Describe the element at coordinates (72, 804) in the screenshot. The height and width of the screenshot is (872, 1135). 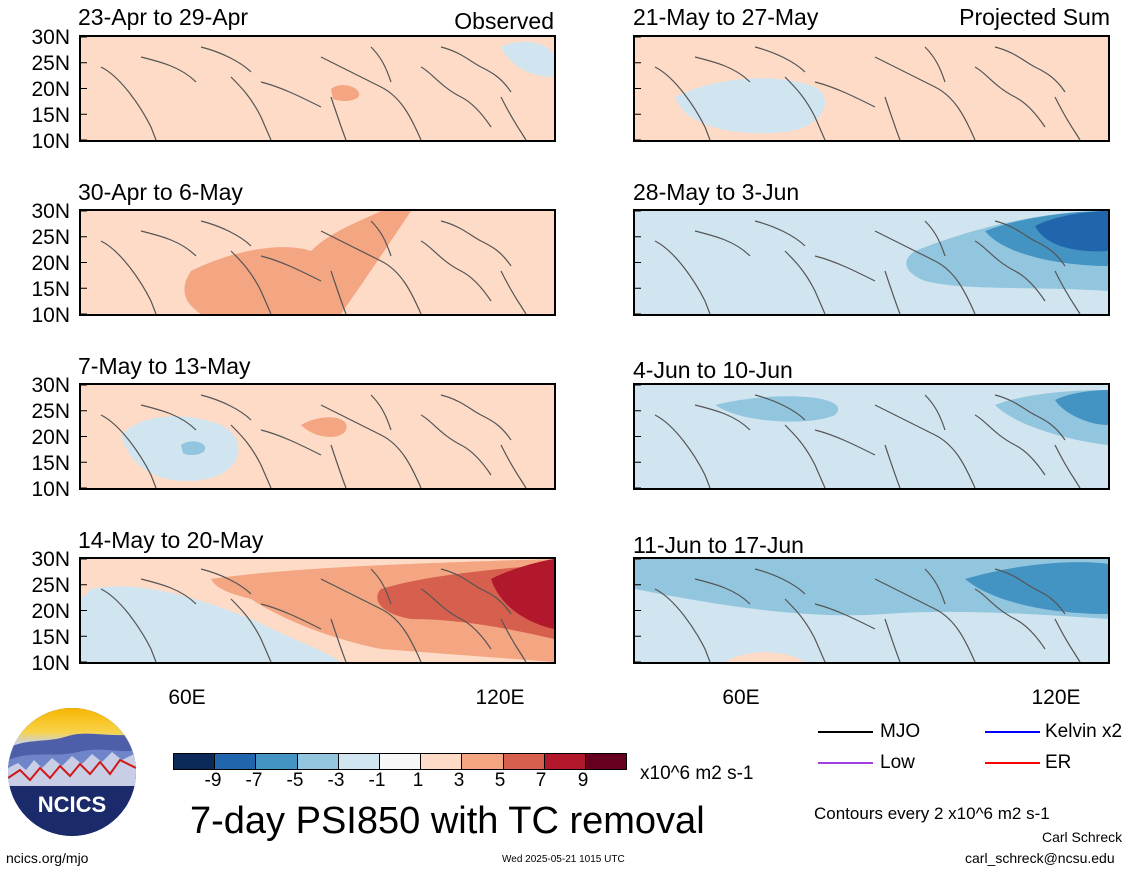
I see `logo-text: NCICS` at that location.